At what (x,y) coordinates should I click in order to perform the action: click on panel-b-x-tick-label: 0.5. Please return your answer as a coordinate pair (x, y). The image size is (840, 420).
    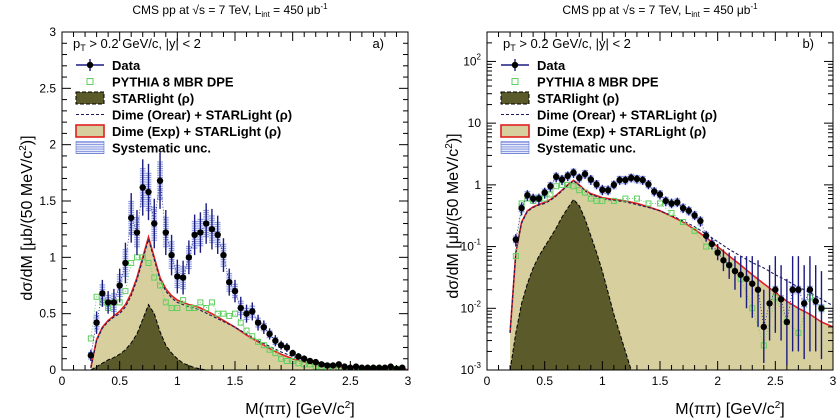
    Looking at the image, I should click on (544, 381).